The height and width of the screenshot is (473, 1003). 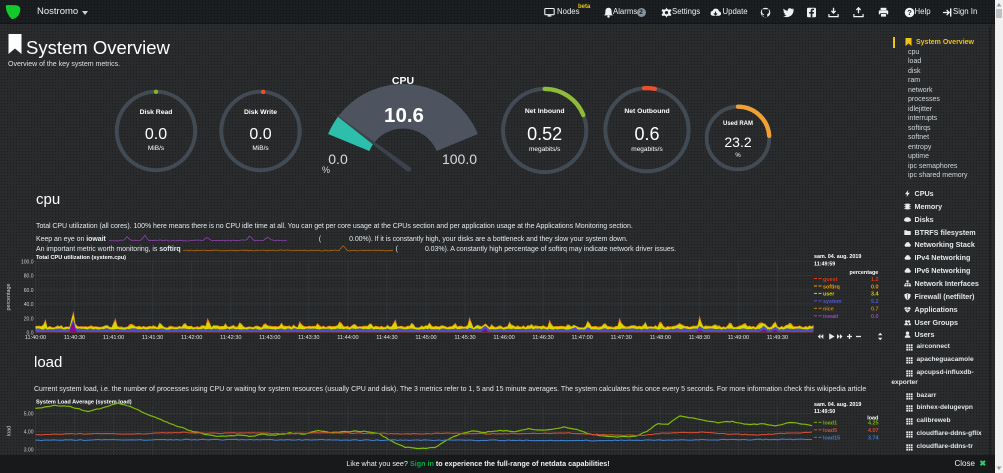 What do you see at coordinates (35, 338) in the screenshot?
I see `svg-text: 11:40:00` at bounding box center [35, 338].